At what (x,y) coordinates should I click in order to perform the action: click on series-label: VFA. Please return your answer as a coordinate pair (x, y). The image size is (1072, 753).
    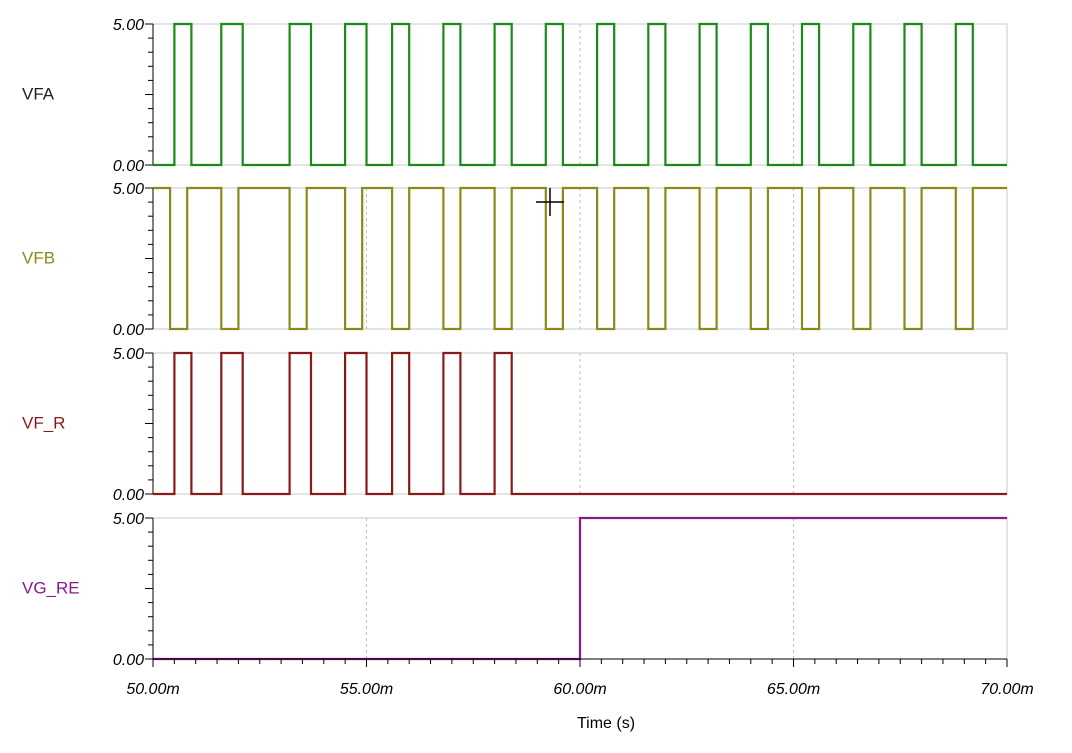
    Looking at the image, I should click on (38, 94).